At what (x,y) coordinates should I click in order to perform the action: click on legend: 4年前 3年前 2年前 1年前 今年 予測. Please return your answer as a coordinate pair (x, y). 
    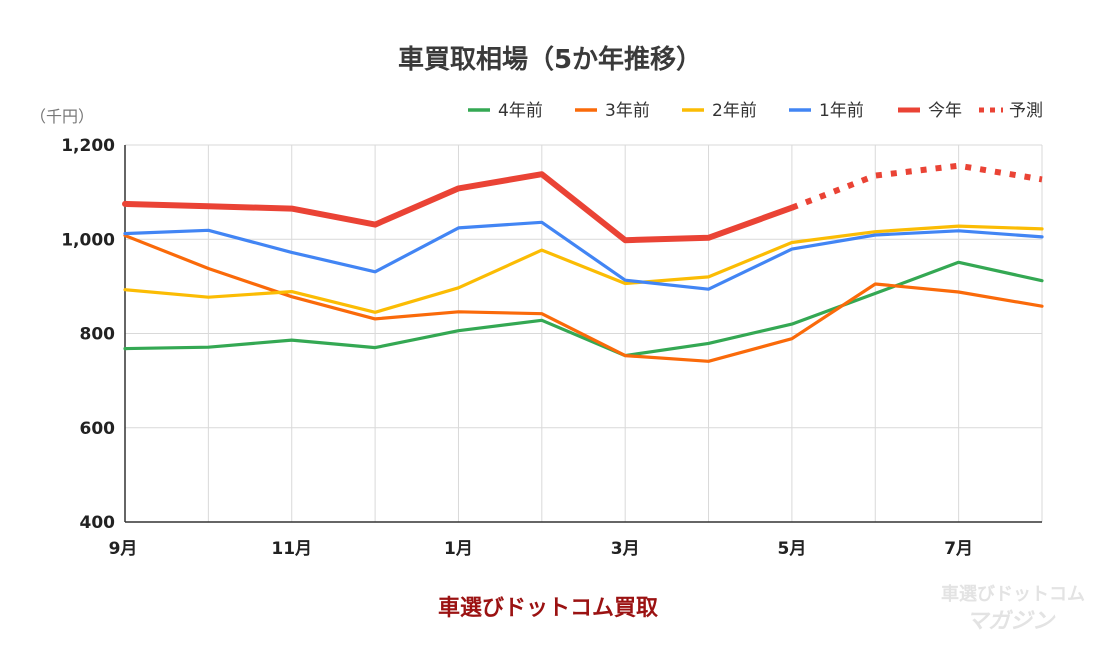
    Looking at the image, I should click on (755, 111).